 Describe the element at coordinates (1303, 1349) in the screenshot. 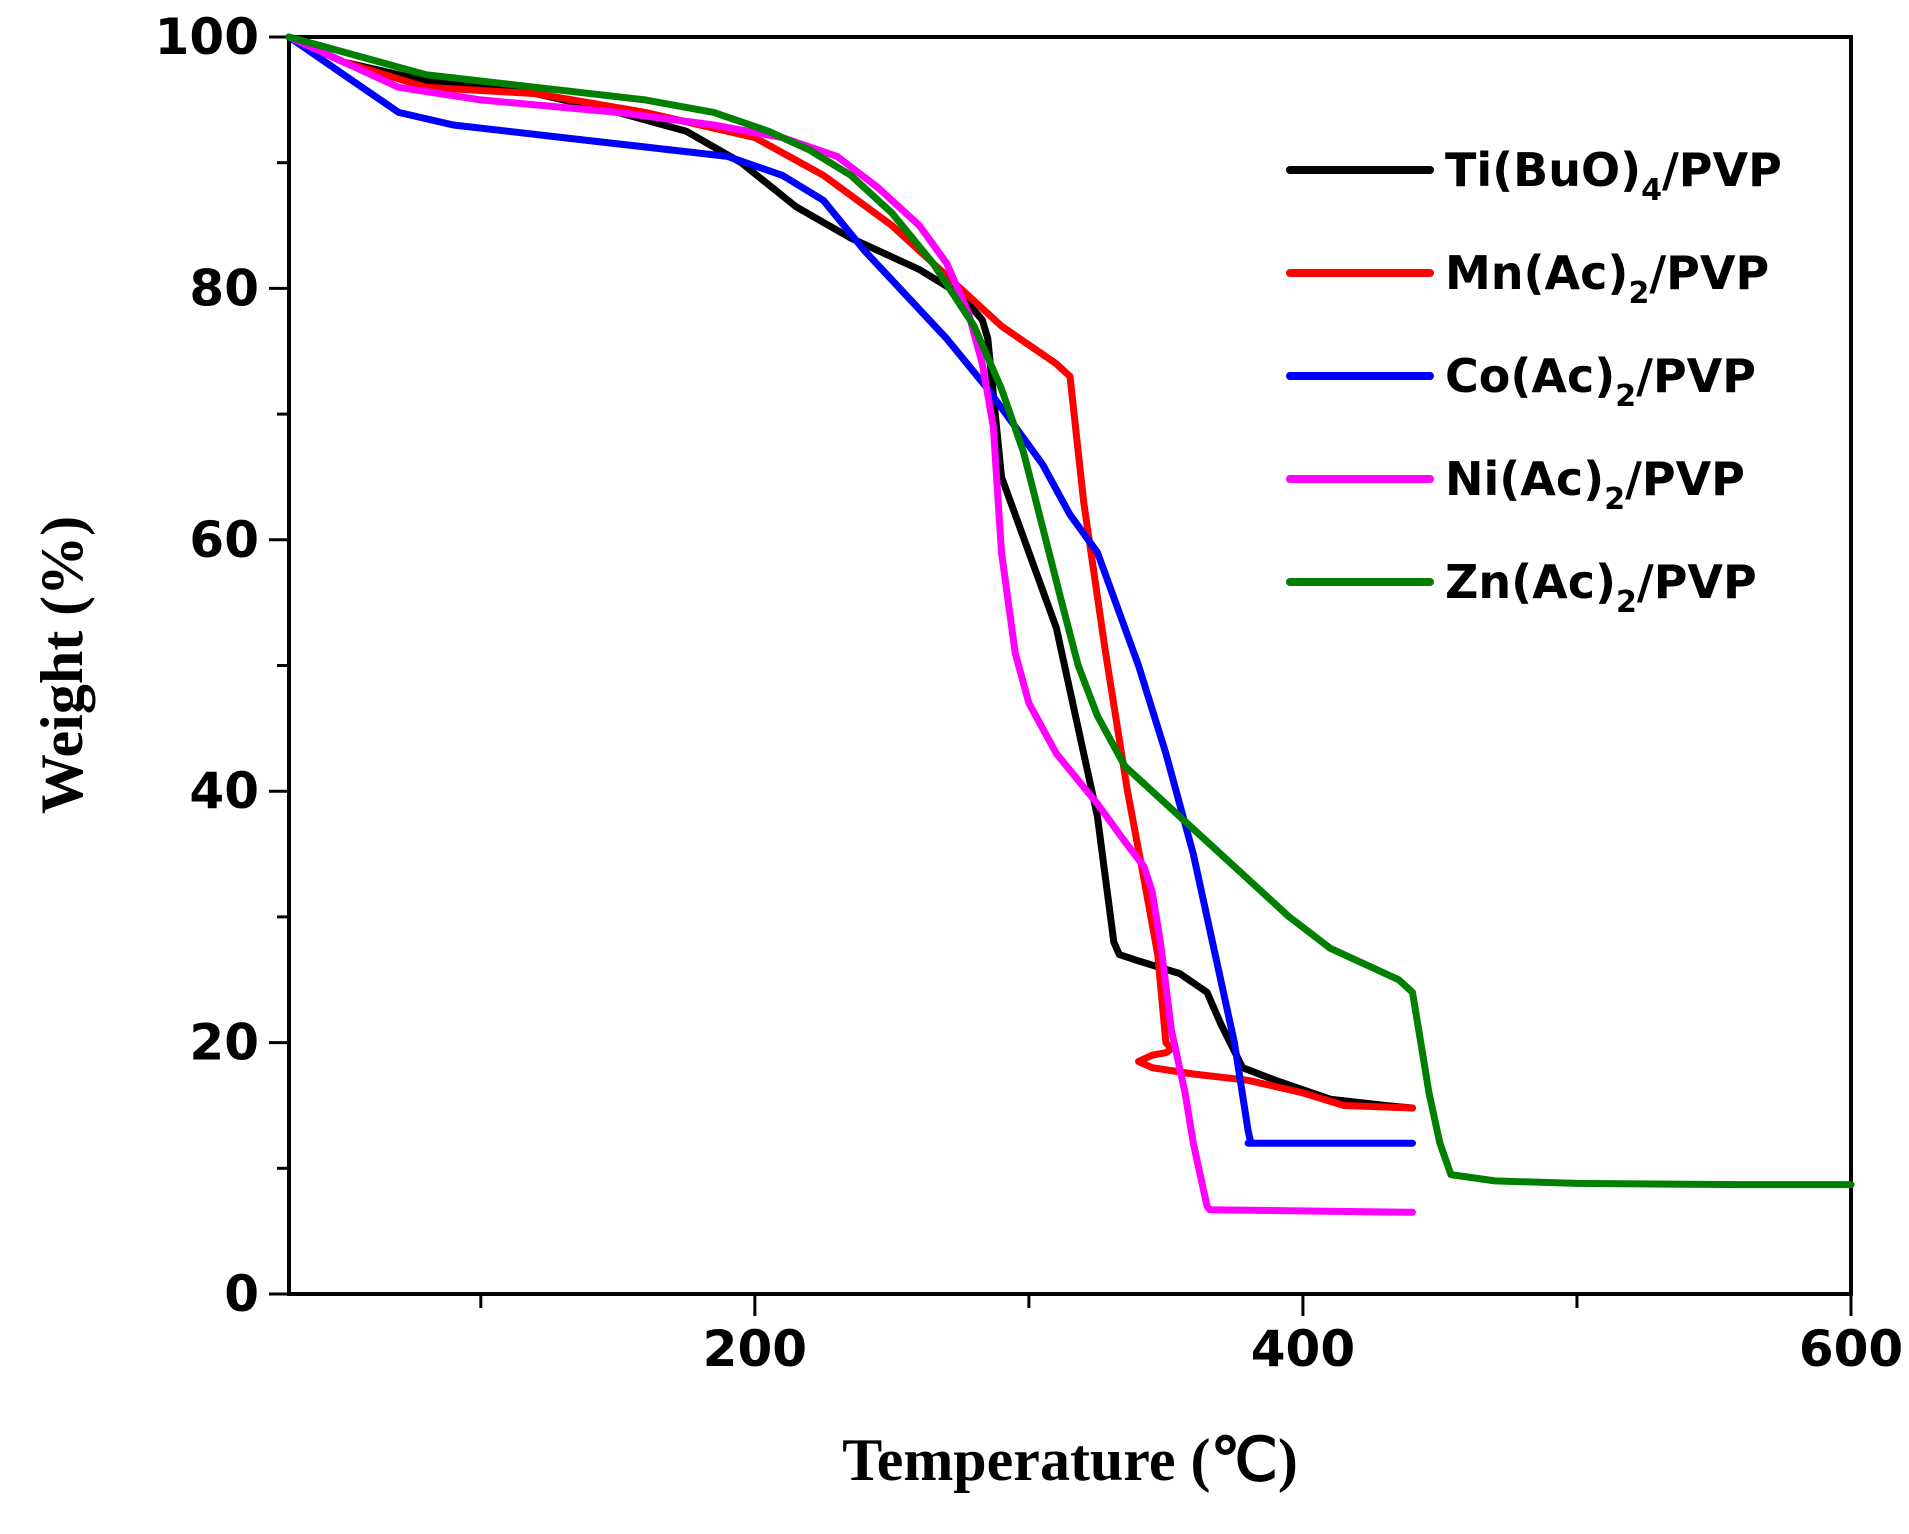

I see `x-tick-label: 400` at that location.